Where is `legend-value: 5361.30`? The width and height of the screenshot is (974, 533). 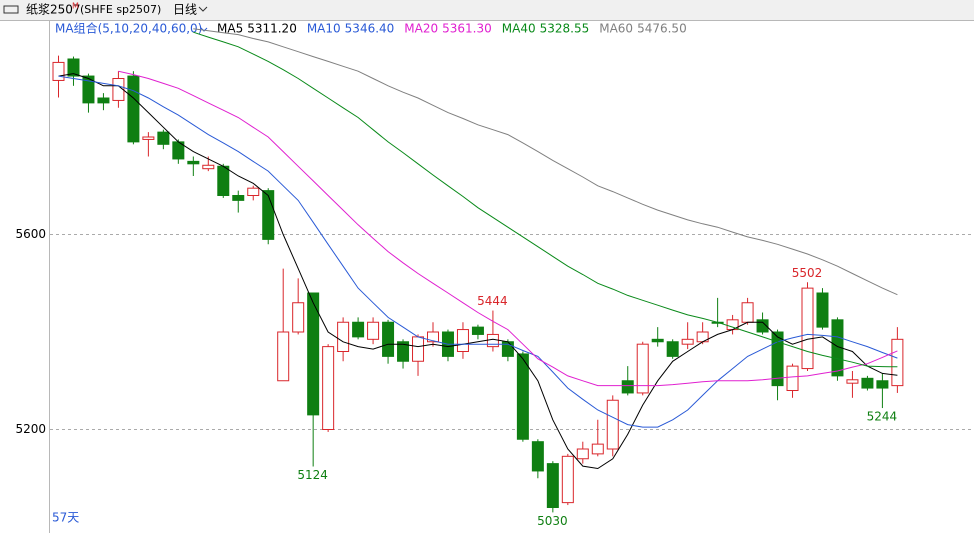 legend-value: 5361.30 is located at coordinates (467, 29).